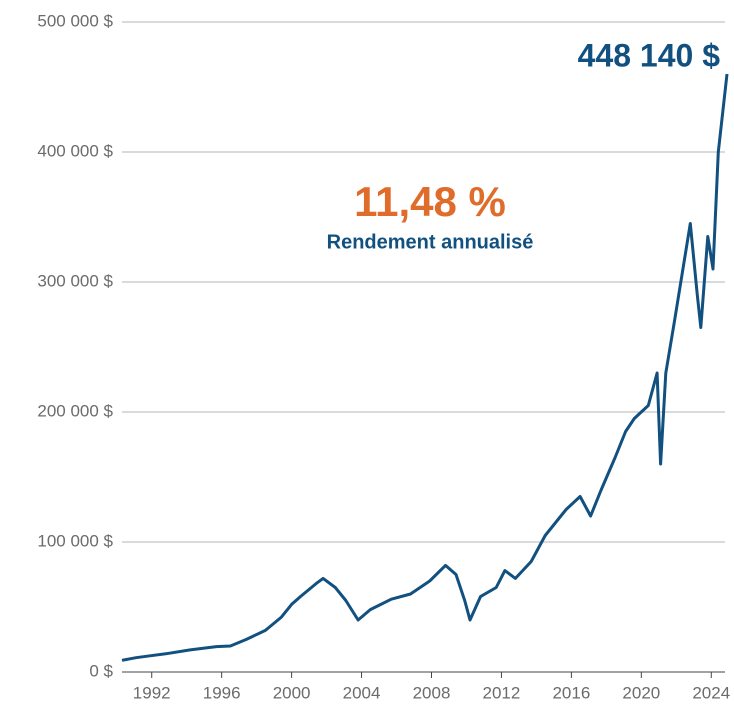 The width and height of the screenshot is (734, 706). What do you see at coordinates (222, 692) in the screenshot?
I see `x-tick-label: 1996` at bounding box center [222, 692].